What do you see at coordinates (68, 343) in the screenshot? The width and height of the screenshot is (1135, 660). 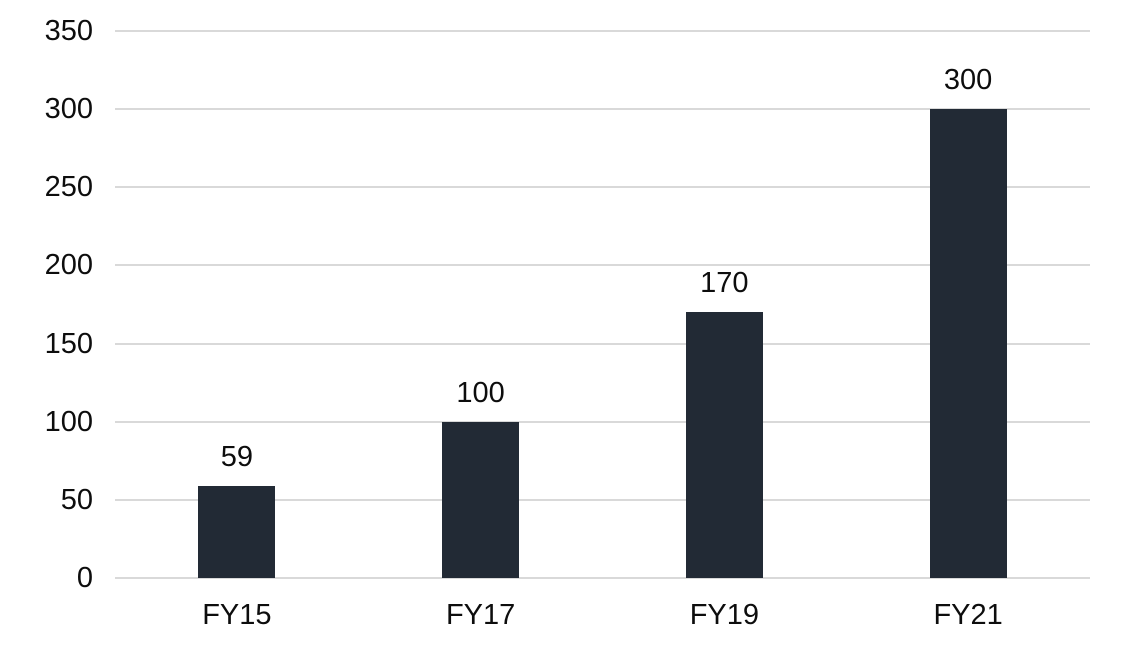 I see `y-axis-tick-label: 150` at bounding box center [68, 343].